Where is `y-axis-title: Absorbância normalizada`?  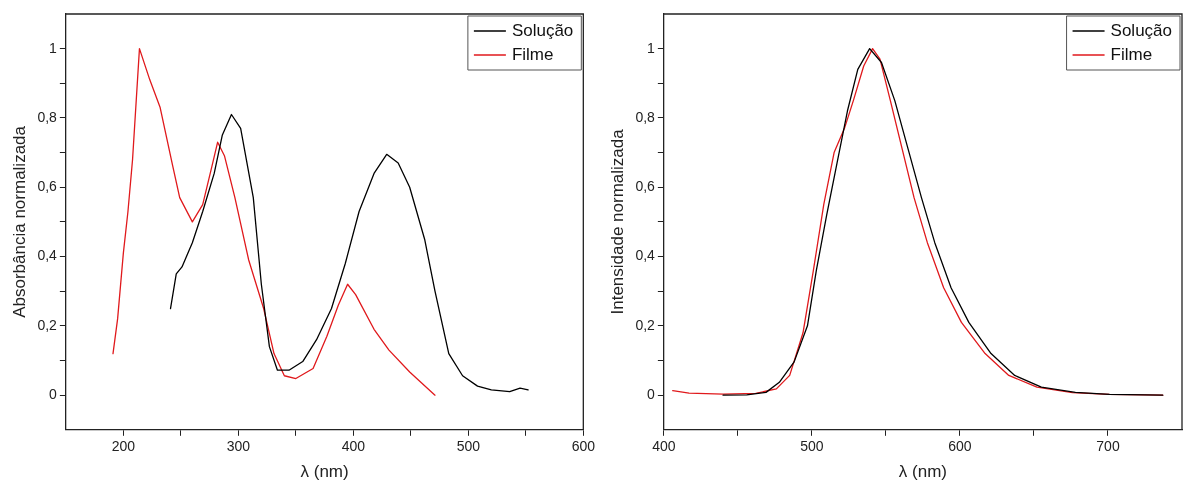 y-axis-title: Absorbância normalizada is located at coordinates (19, 221).